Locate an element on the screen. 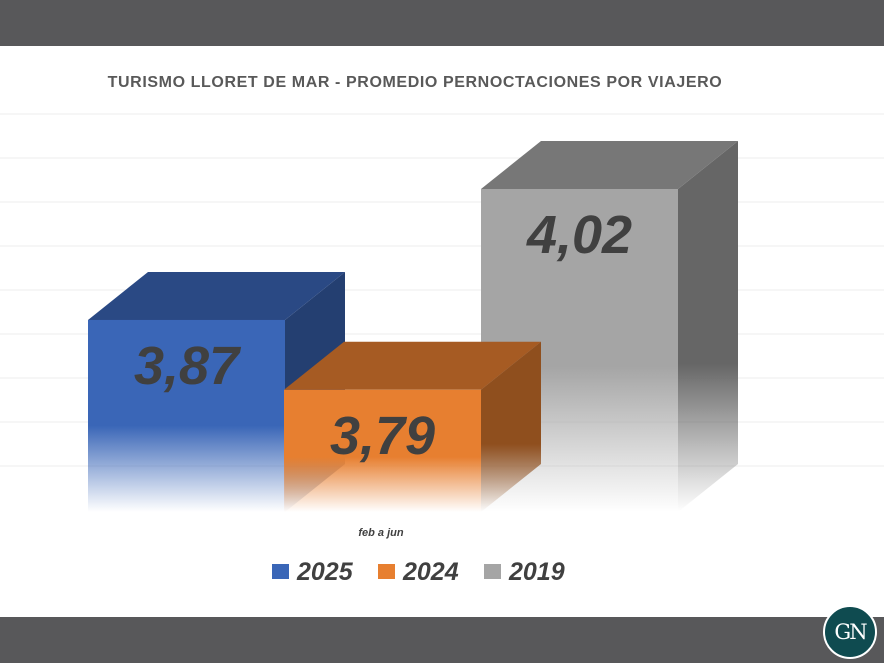 The width and height of the screenshot is (884, 663). bar-top-2025 is located at coordinates (216, 295).